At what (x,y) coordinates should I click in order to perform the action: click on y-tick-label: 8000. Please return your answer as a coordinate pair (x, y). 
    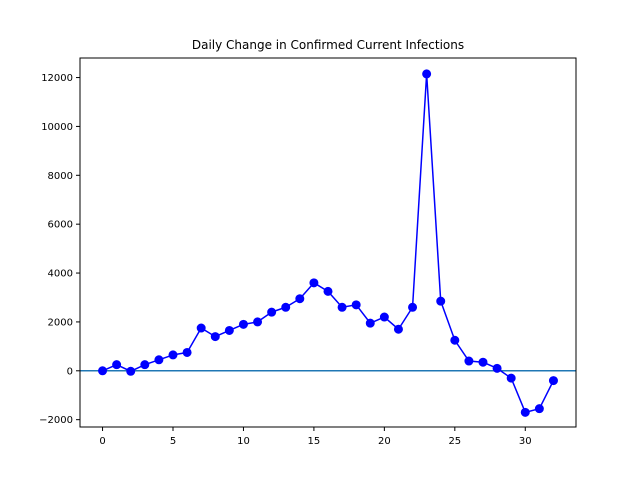
    Looking at the image, I should click on (60, 176).